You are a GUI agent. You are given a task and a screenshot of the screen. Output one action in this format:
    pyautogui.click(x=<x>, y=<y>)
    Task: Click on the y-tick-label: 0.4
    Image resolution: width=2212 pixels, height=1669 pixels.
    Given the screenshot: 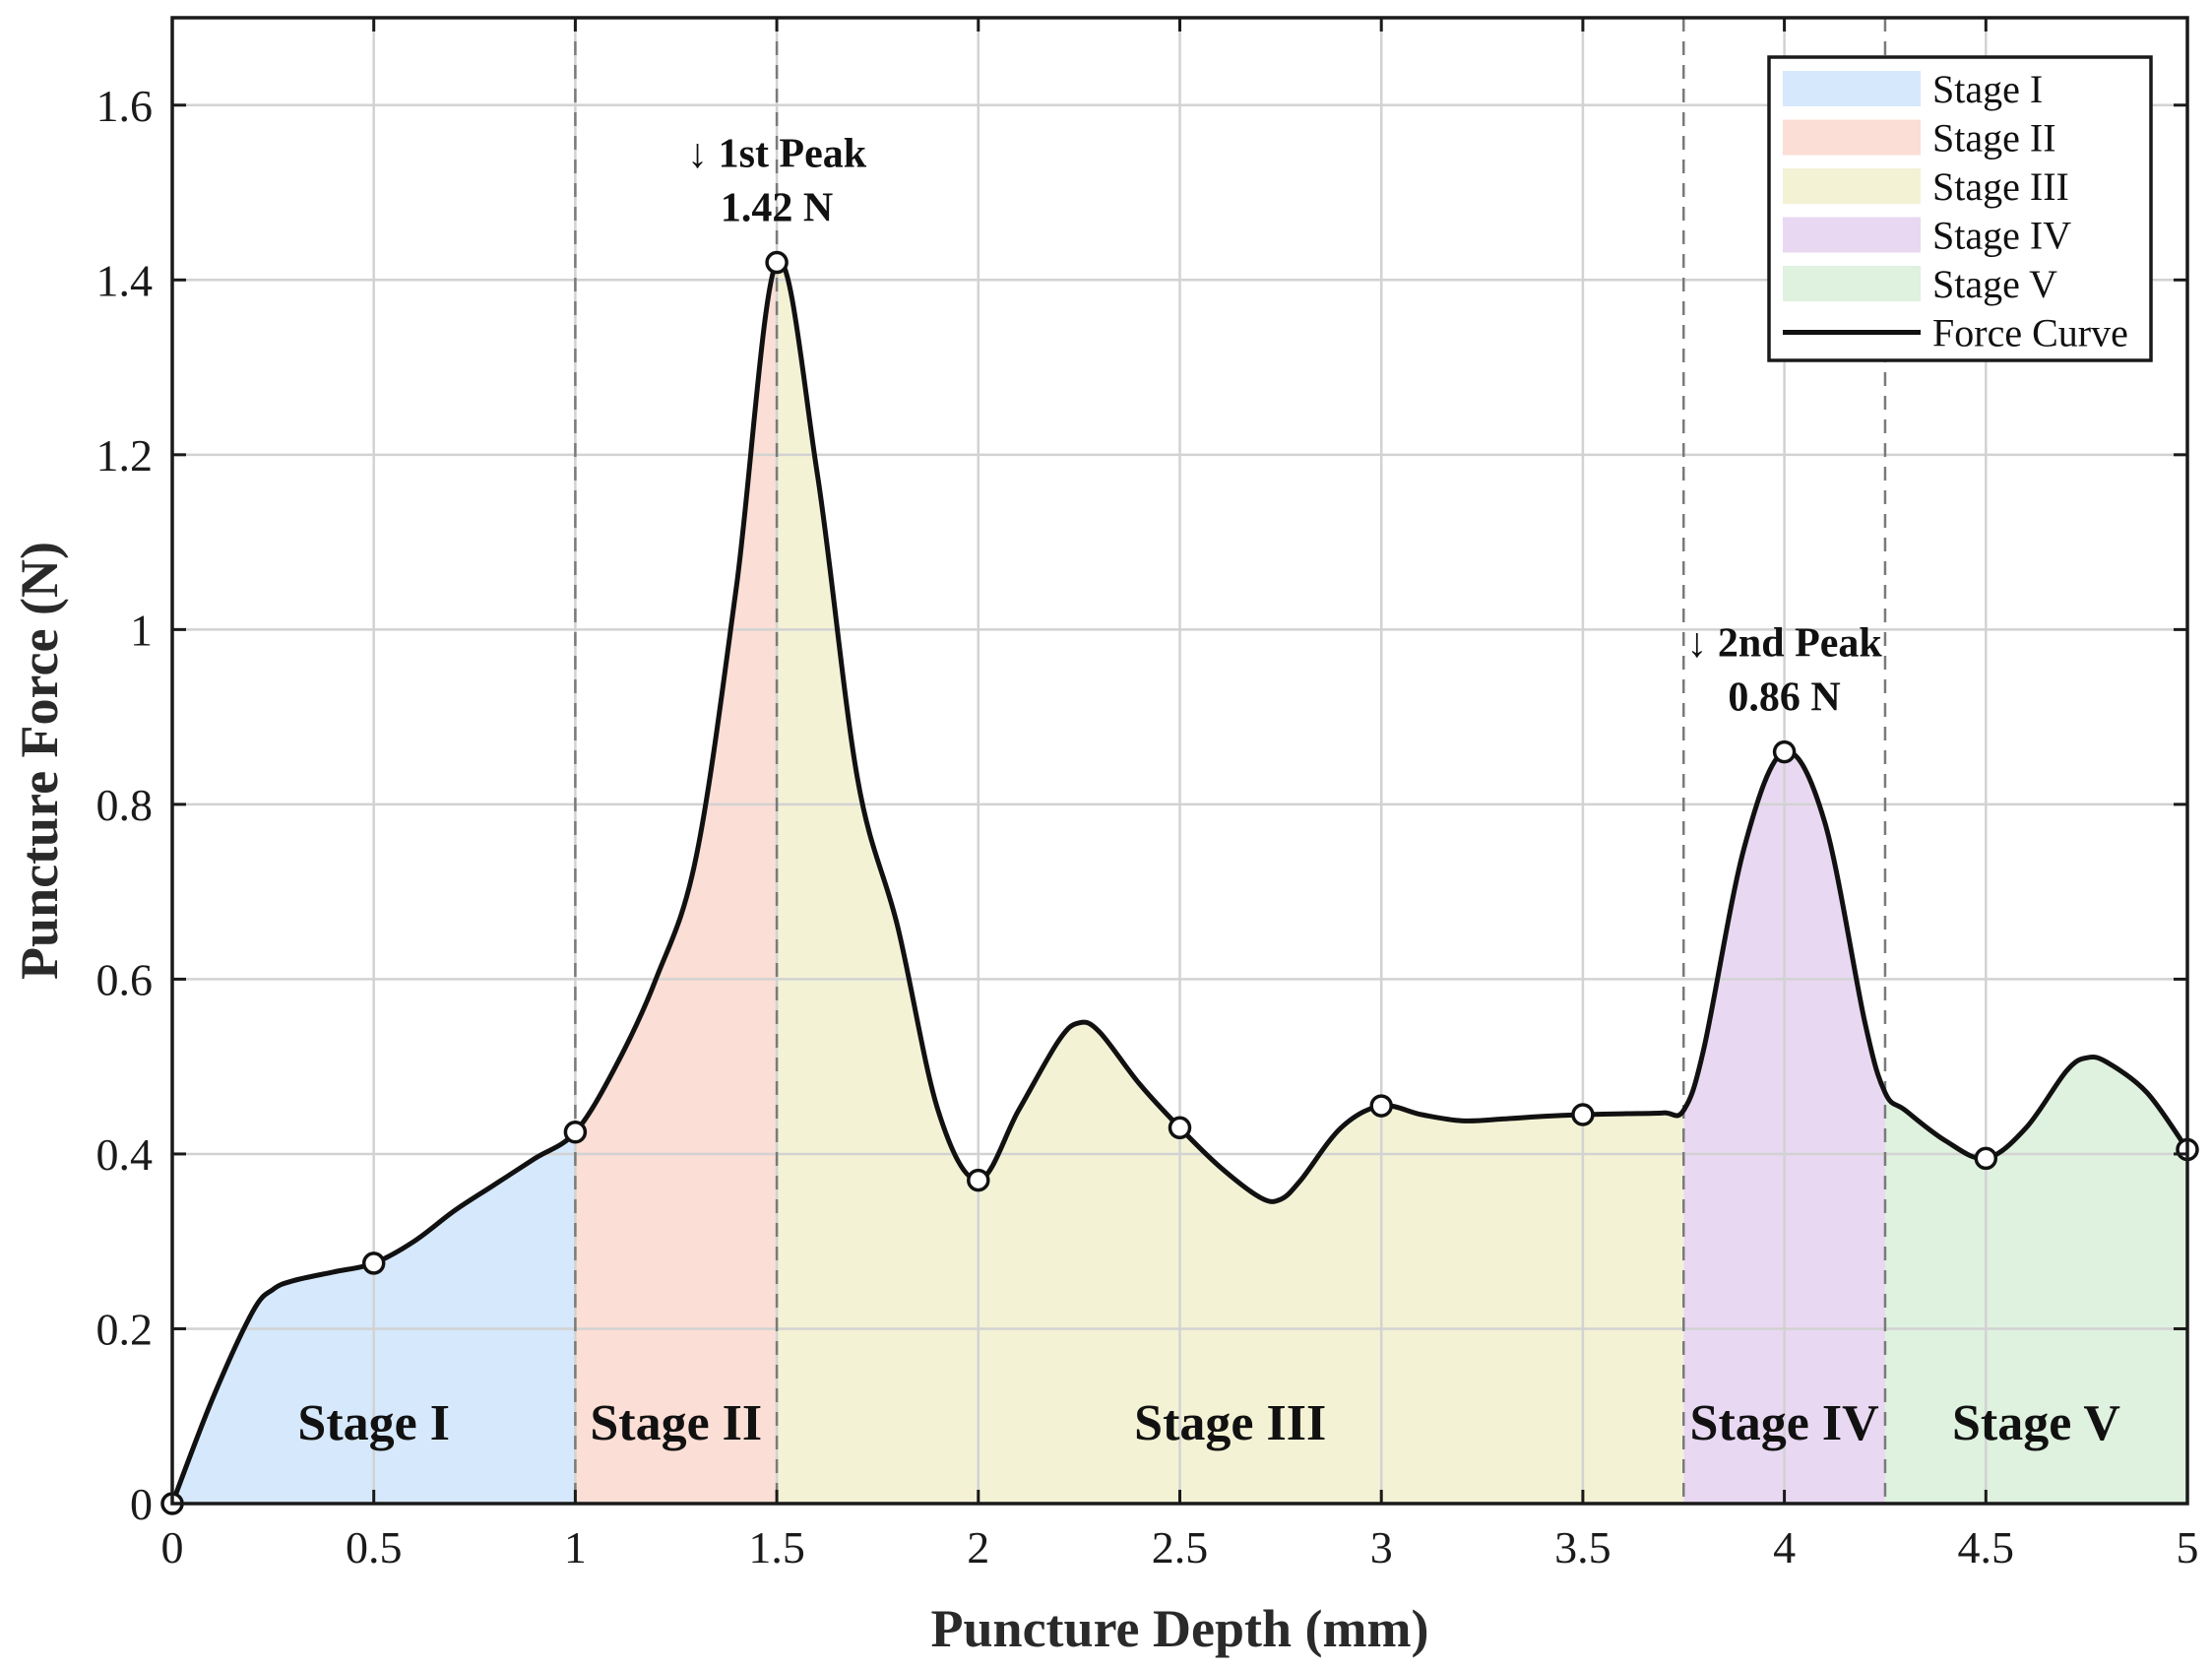 What is the action you would take?
    pyautogui.click(x=125, y=1155)
    